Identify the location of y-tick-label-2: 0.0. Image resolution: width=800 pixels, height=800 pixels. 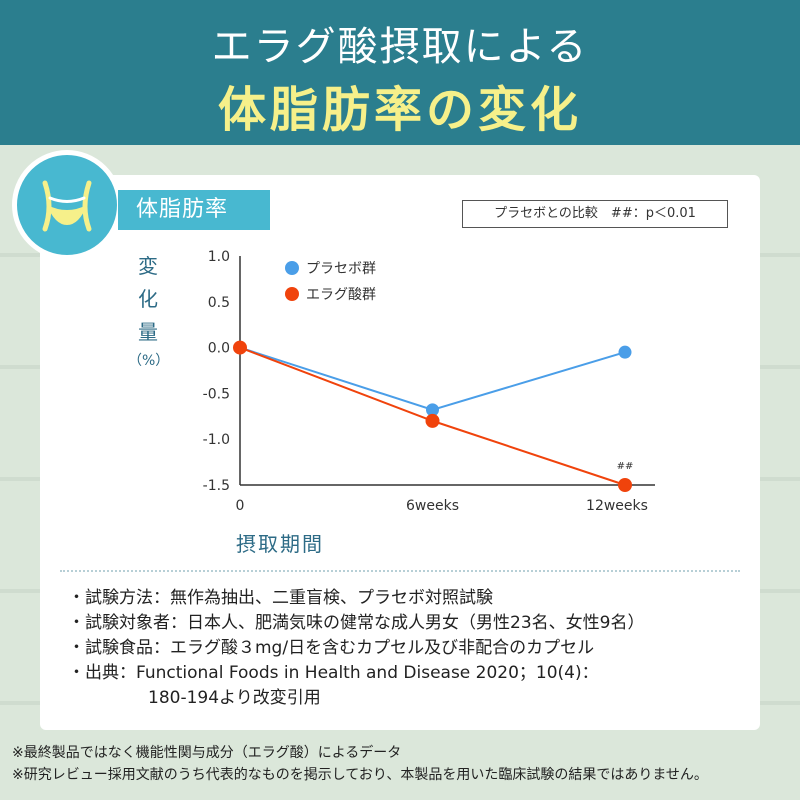
(219, 349).